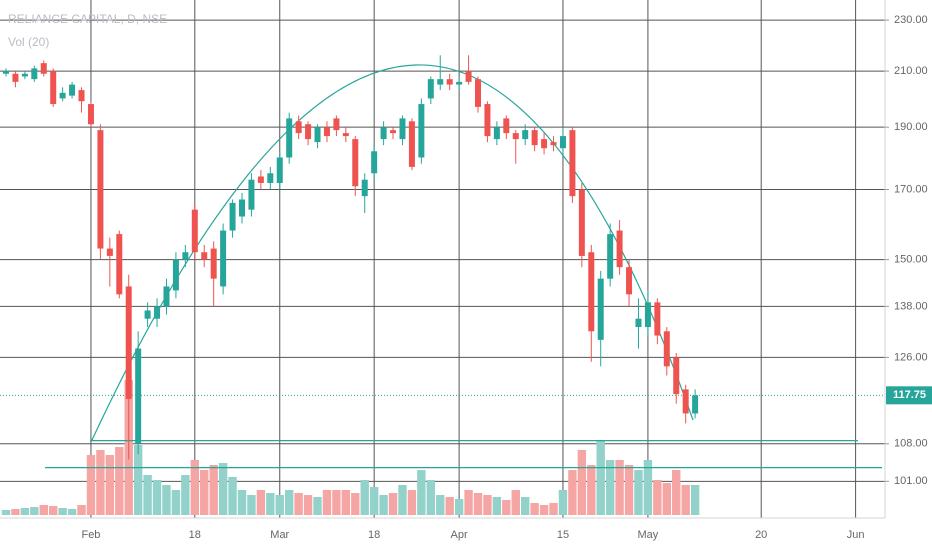 This screenshot has height=550, width=932. I want to click on last-price-label: 117.75, so click(909, 395).